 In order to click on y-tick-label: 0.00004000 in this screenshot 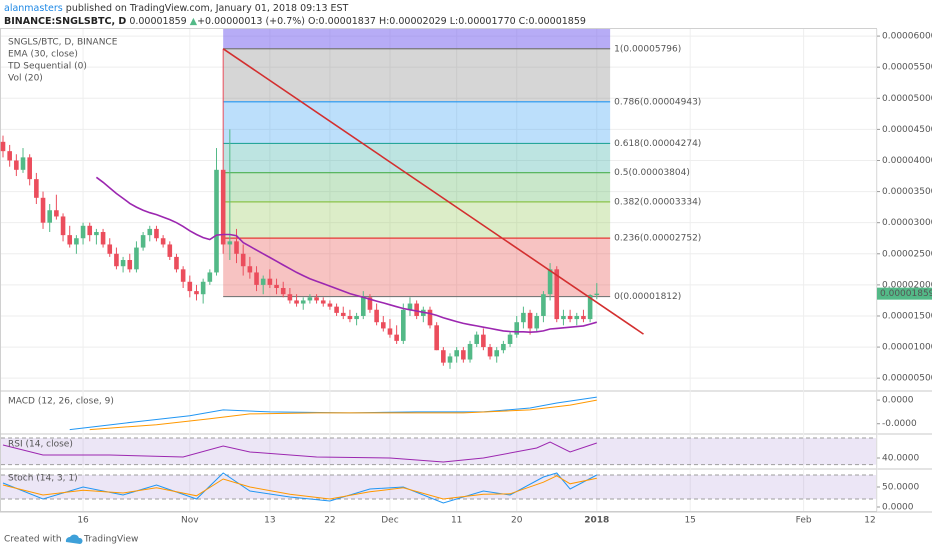, I will do `click(907, 161)`.